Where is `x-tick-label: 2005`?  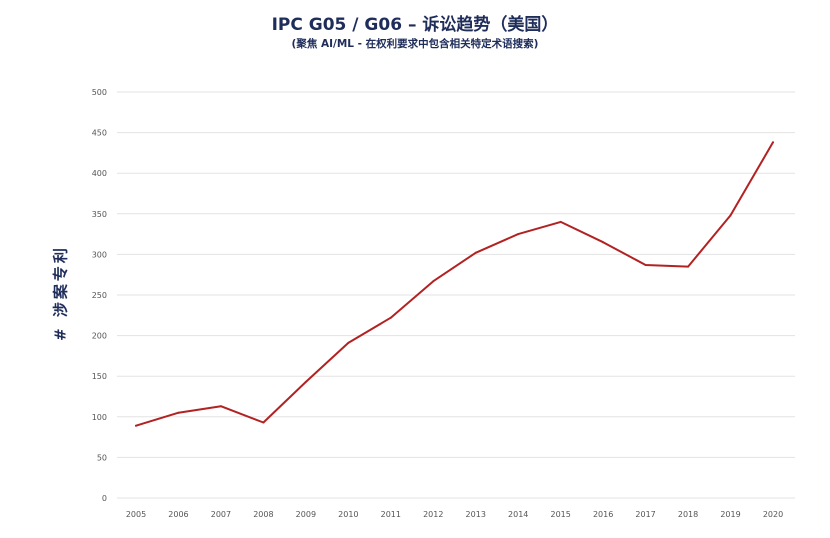
x-tick-label: 2005 is located at coordinates (136, 514).